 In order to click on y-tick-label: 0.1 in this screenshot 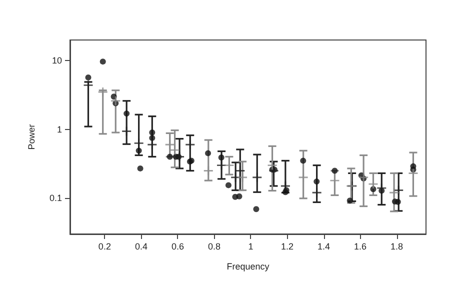, I will do `click(55, 198)`.